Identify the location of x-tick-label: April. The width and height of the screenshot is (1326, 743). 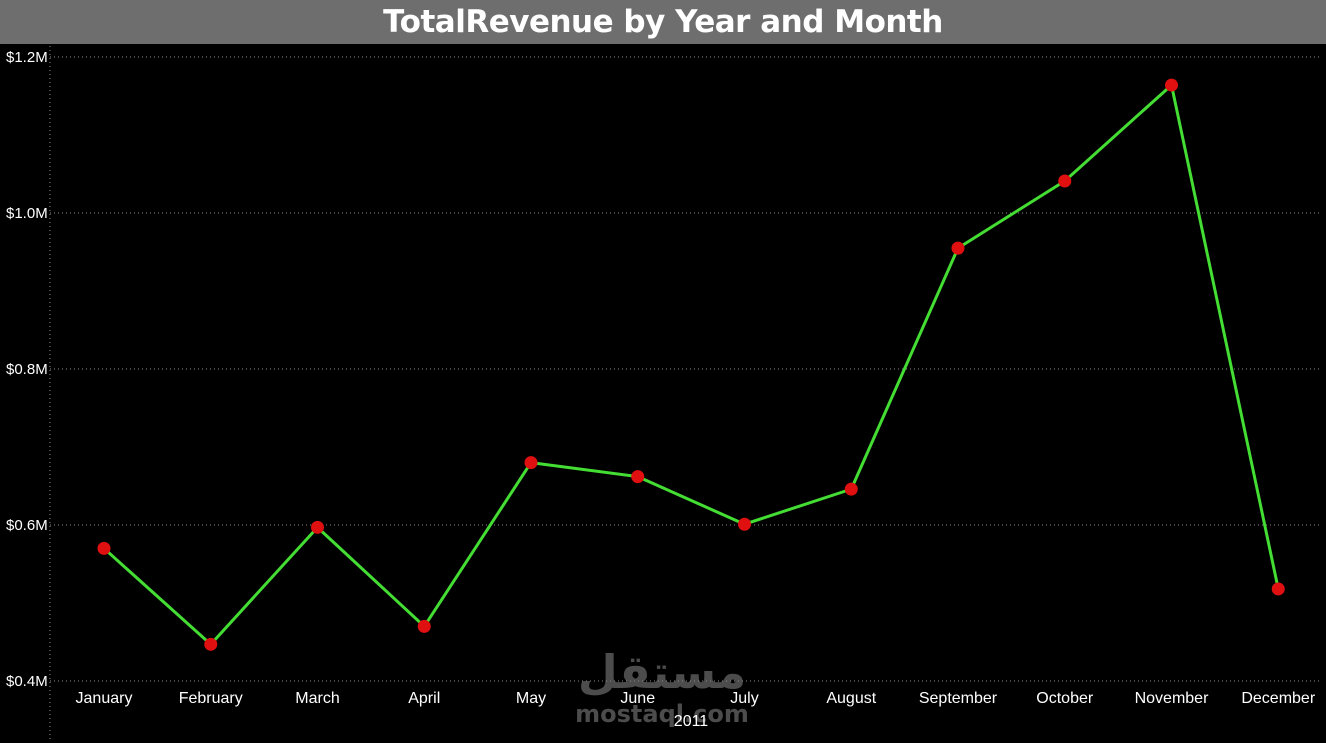
(424, 698).